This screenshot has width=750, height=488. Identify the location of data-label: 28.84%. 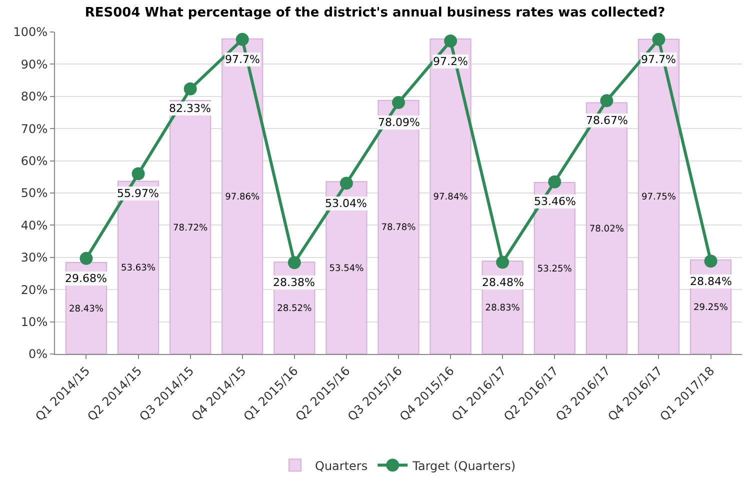
(711, 281).